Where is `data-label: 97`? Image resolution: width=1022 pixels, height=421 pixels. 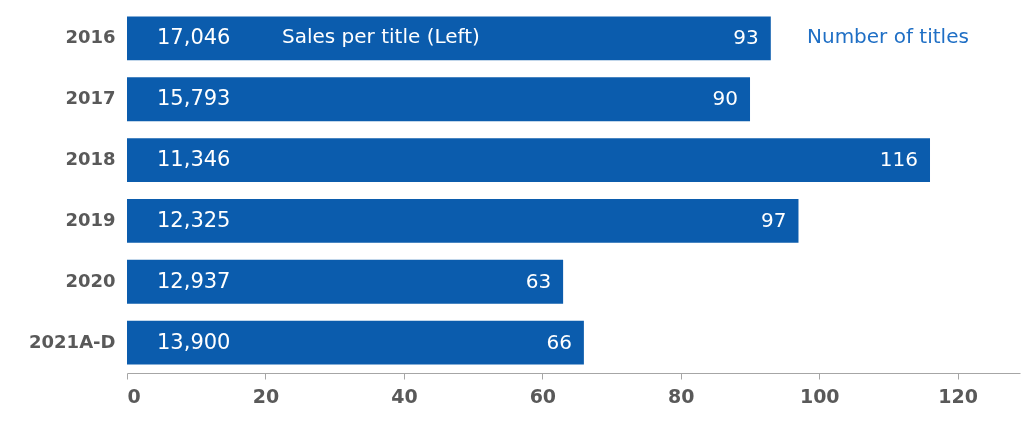 data-label: 97 is located at coordinates (774, 219).